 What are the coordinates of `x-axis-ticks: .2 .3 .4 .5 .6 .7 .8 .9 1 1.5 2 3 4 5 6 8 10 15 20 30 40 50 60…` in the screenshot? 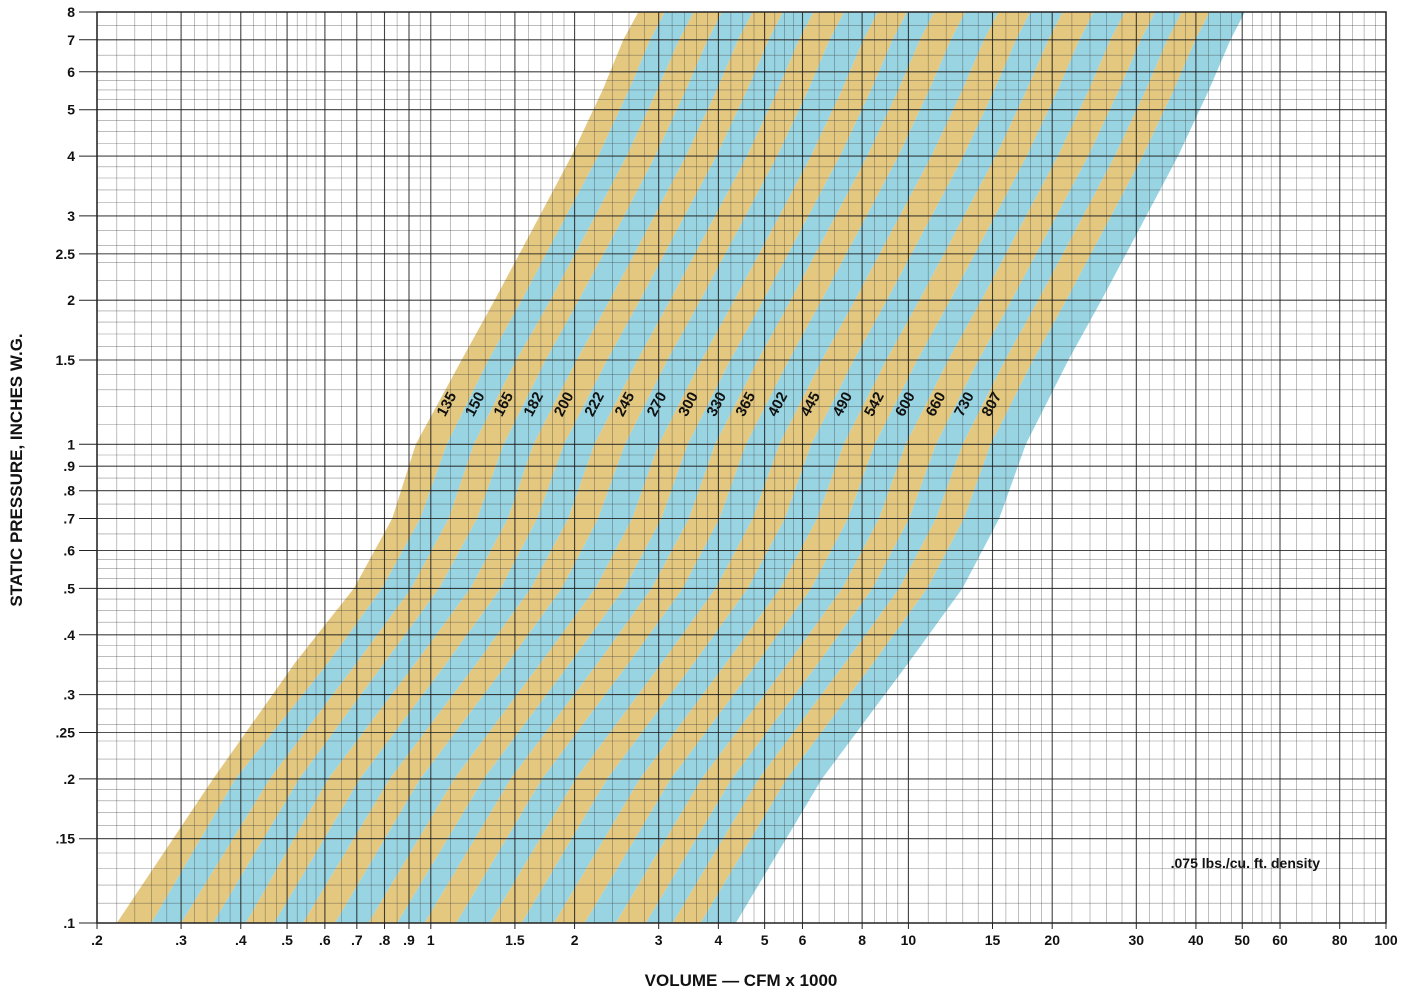 It's located at (744, 935).